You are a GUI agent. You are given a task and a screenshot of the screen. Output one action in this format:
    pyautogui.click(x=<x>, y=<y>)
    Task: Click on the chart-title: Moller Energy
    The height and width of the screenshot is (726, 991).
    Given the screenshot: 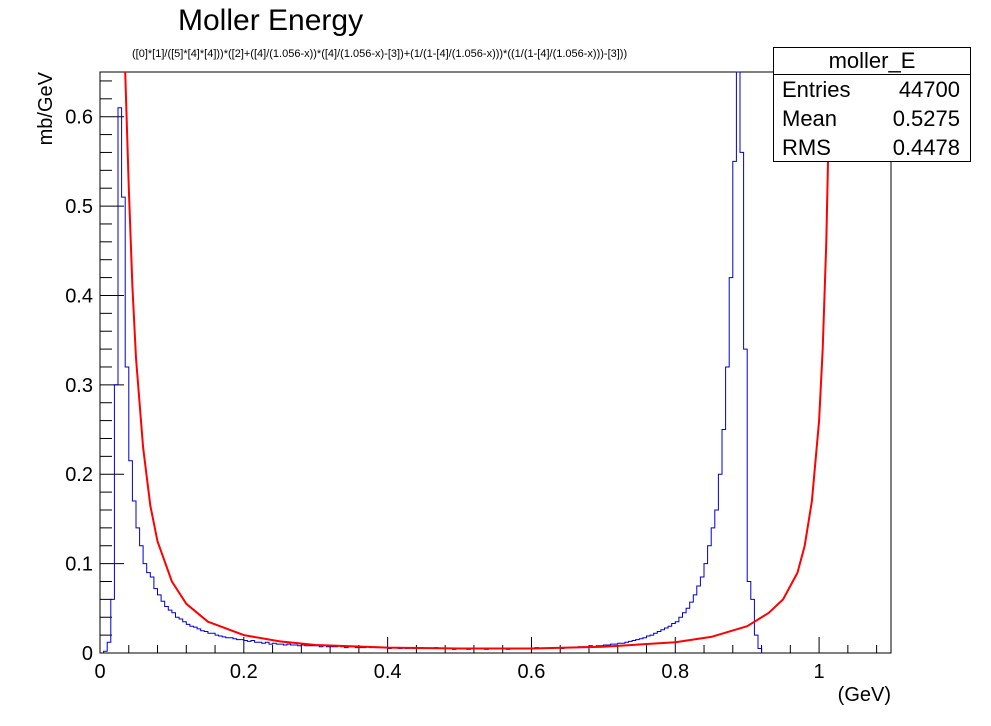 What is the action you would take?
    pyautogui.click(x=271, y=20)
    